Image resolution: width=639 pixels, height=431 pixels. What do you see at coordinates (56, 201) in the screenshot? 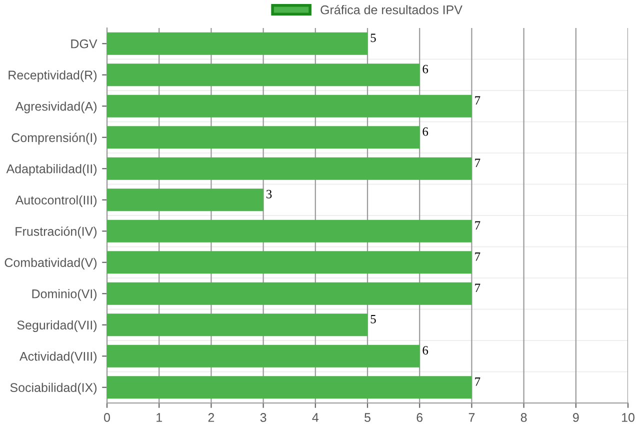
I see `y-tick-label: Autocontrol(III)` at bounding box center [56, 201].